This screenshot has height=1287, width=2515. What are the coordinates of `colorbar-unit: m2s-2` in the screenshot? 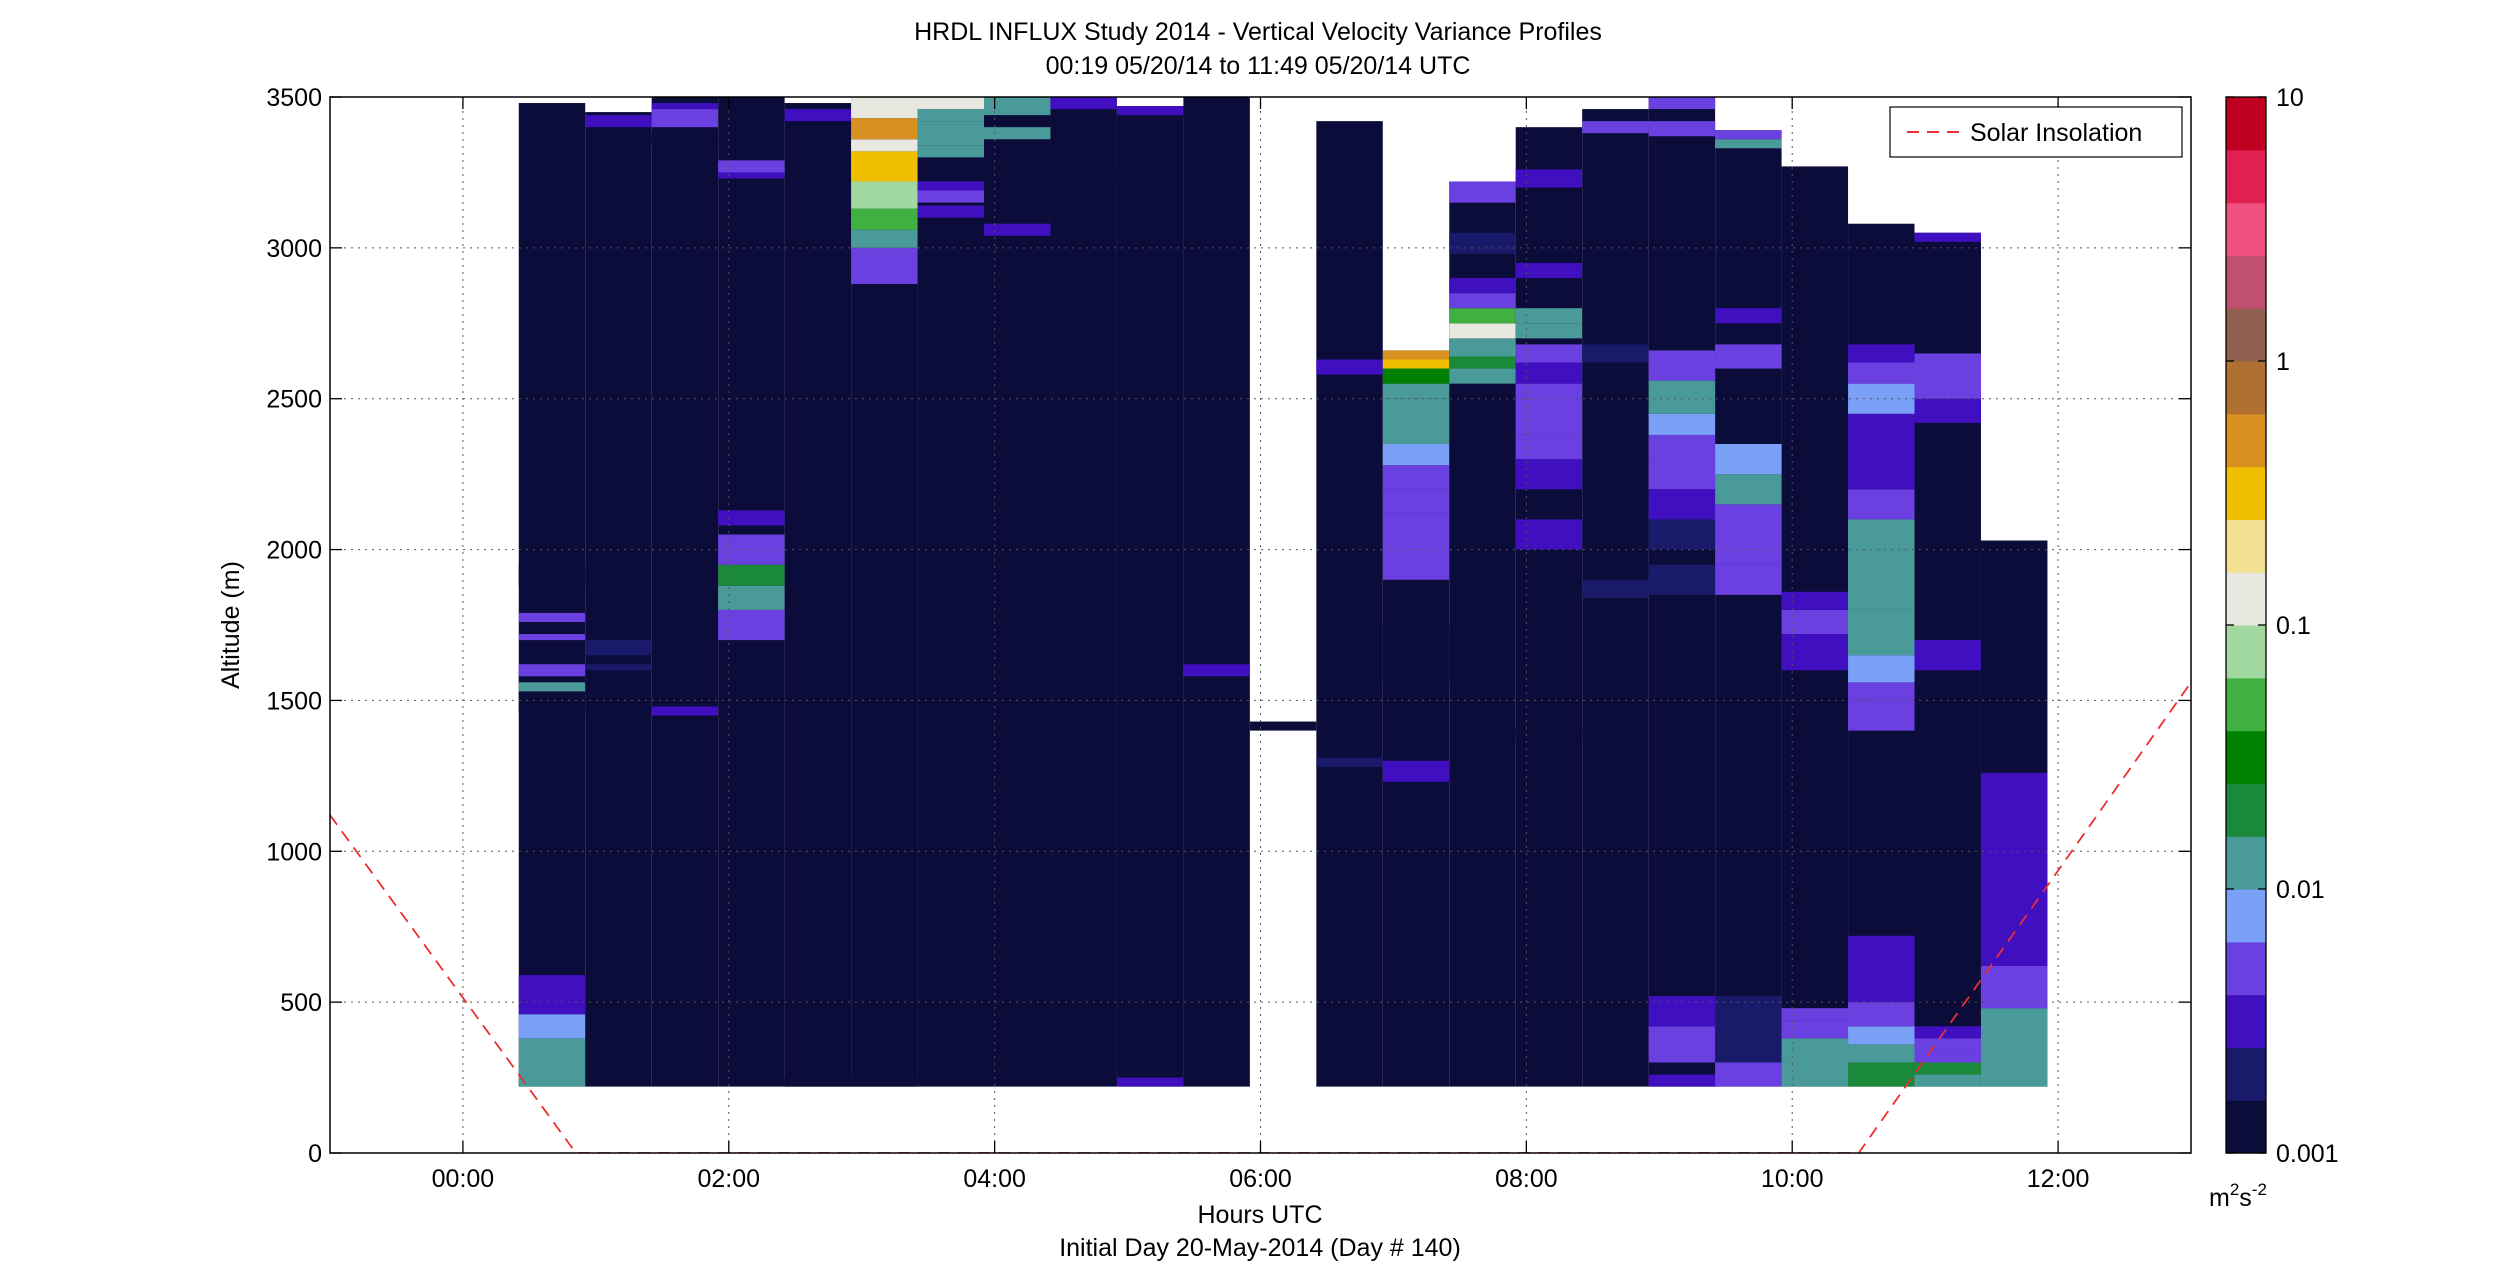 It's located at (2238, 1196).